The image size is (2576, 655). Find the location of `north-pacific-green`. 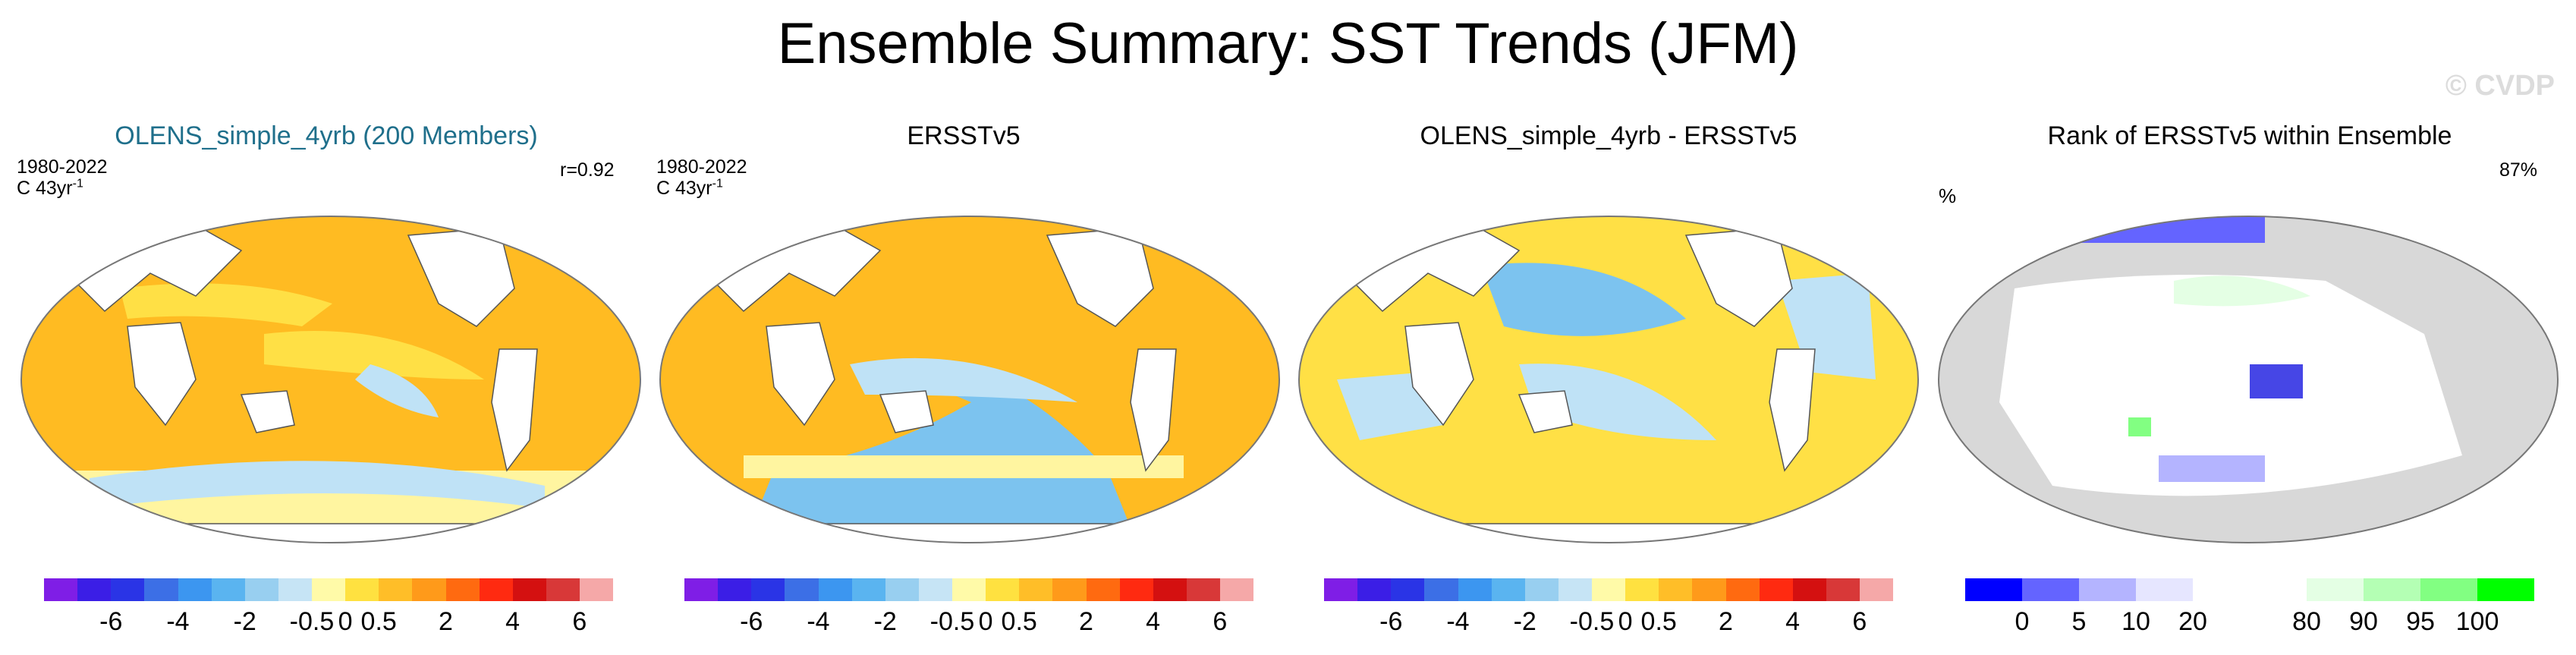

north-pacific-green is located at coordinates (2242, 291).